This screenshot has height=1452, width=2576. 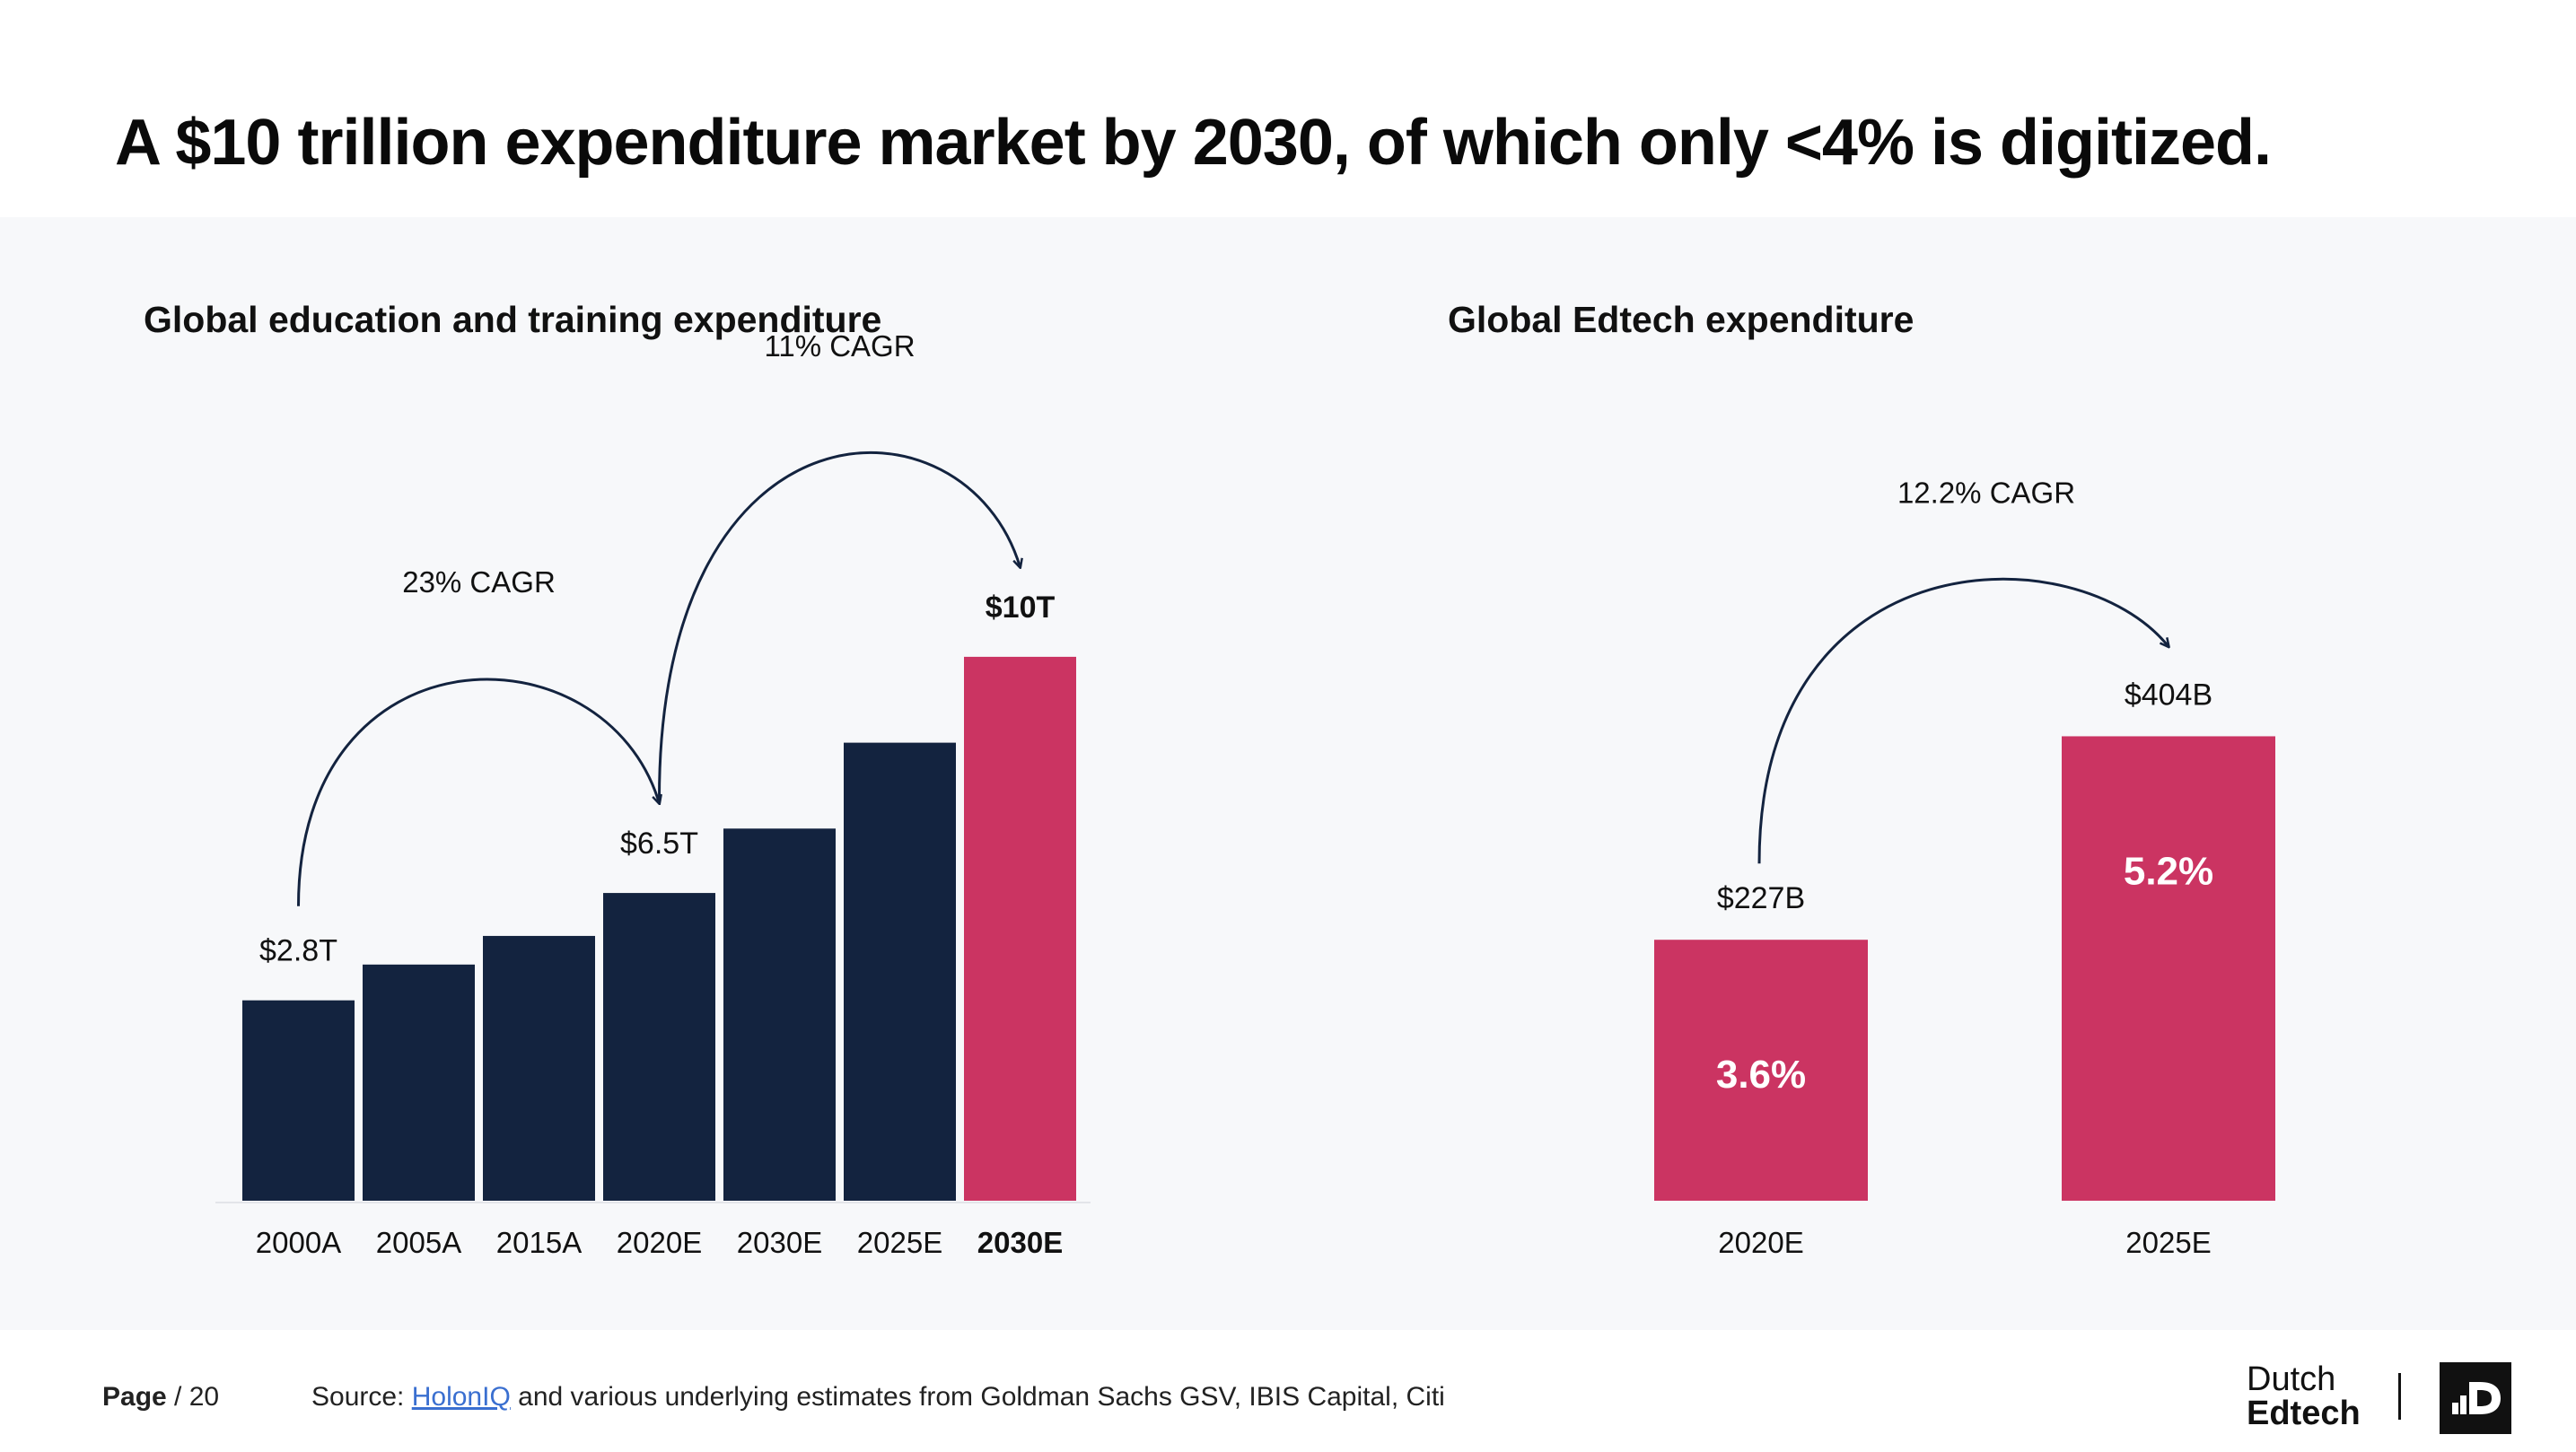 I want to click on left-x-tick-5: 2025E, so click(x=899, y=1242).